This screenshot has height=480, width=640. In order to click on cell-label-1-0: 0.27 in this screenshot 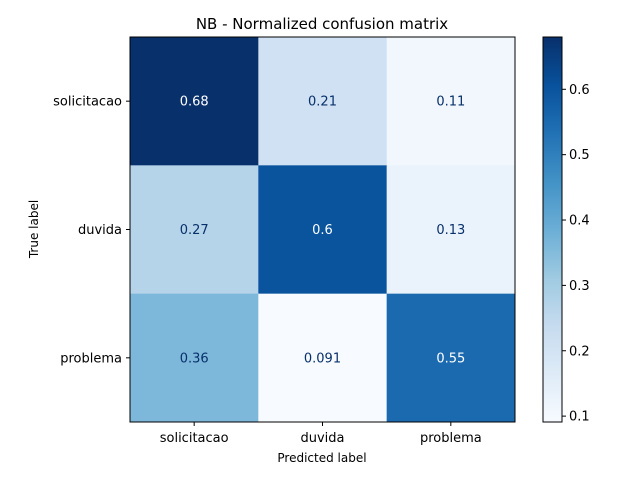, I will do `click(194, 230)`.